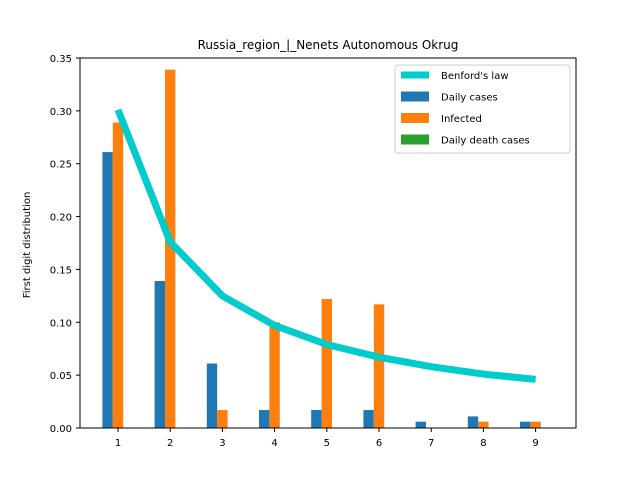 The height and width of the screenshot is (480, 640). Describe the element at coordinates (61, 429) in the screenshot. I see `y-tick-label: 0.00` at that location.